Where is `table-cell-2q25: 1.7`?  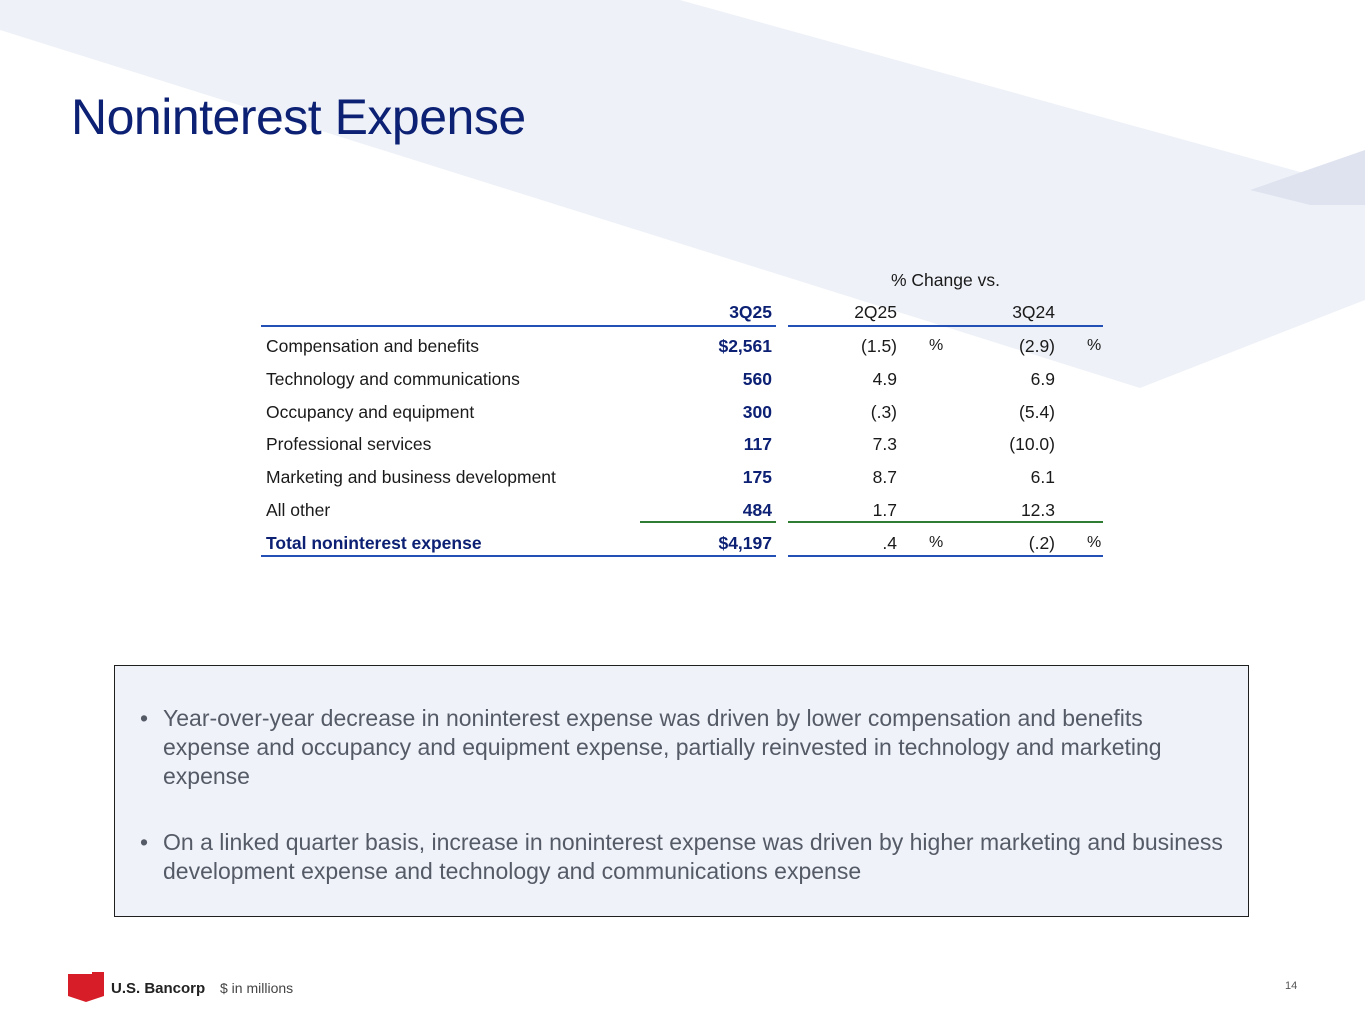 table-cell-2q25: 1.7 is located at coordinates (884, 510).